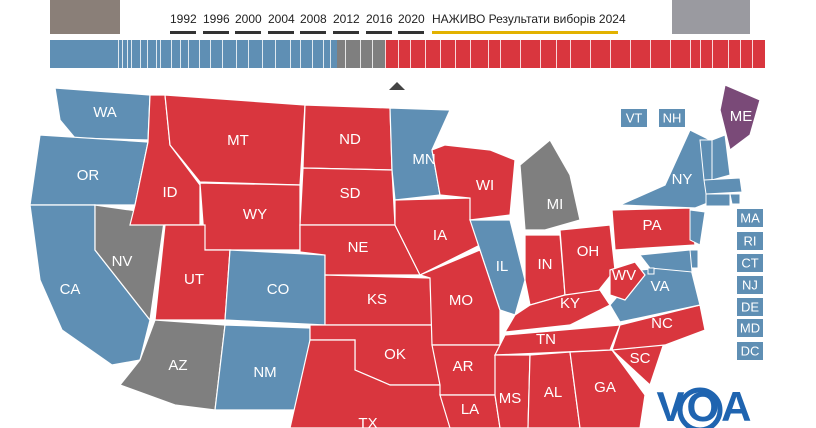 This screenshot has width=816, height=428. Describe the element at coordinates (525, 32) in the screenshot. I see `live-underline` at that location.